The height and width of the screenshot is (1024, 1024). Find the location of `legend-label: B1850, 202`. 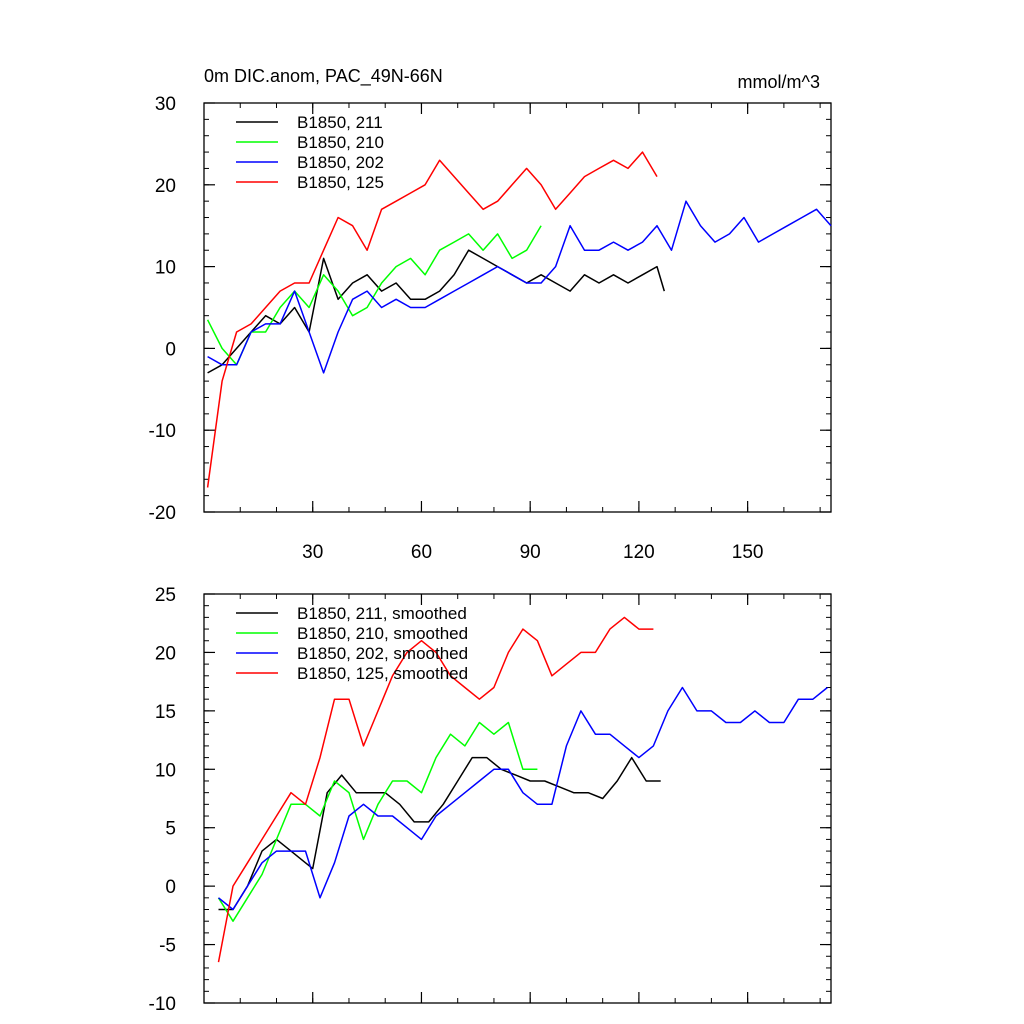

legend-label: B1850, 202 is located at coordinates (340, 162).